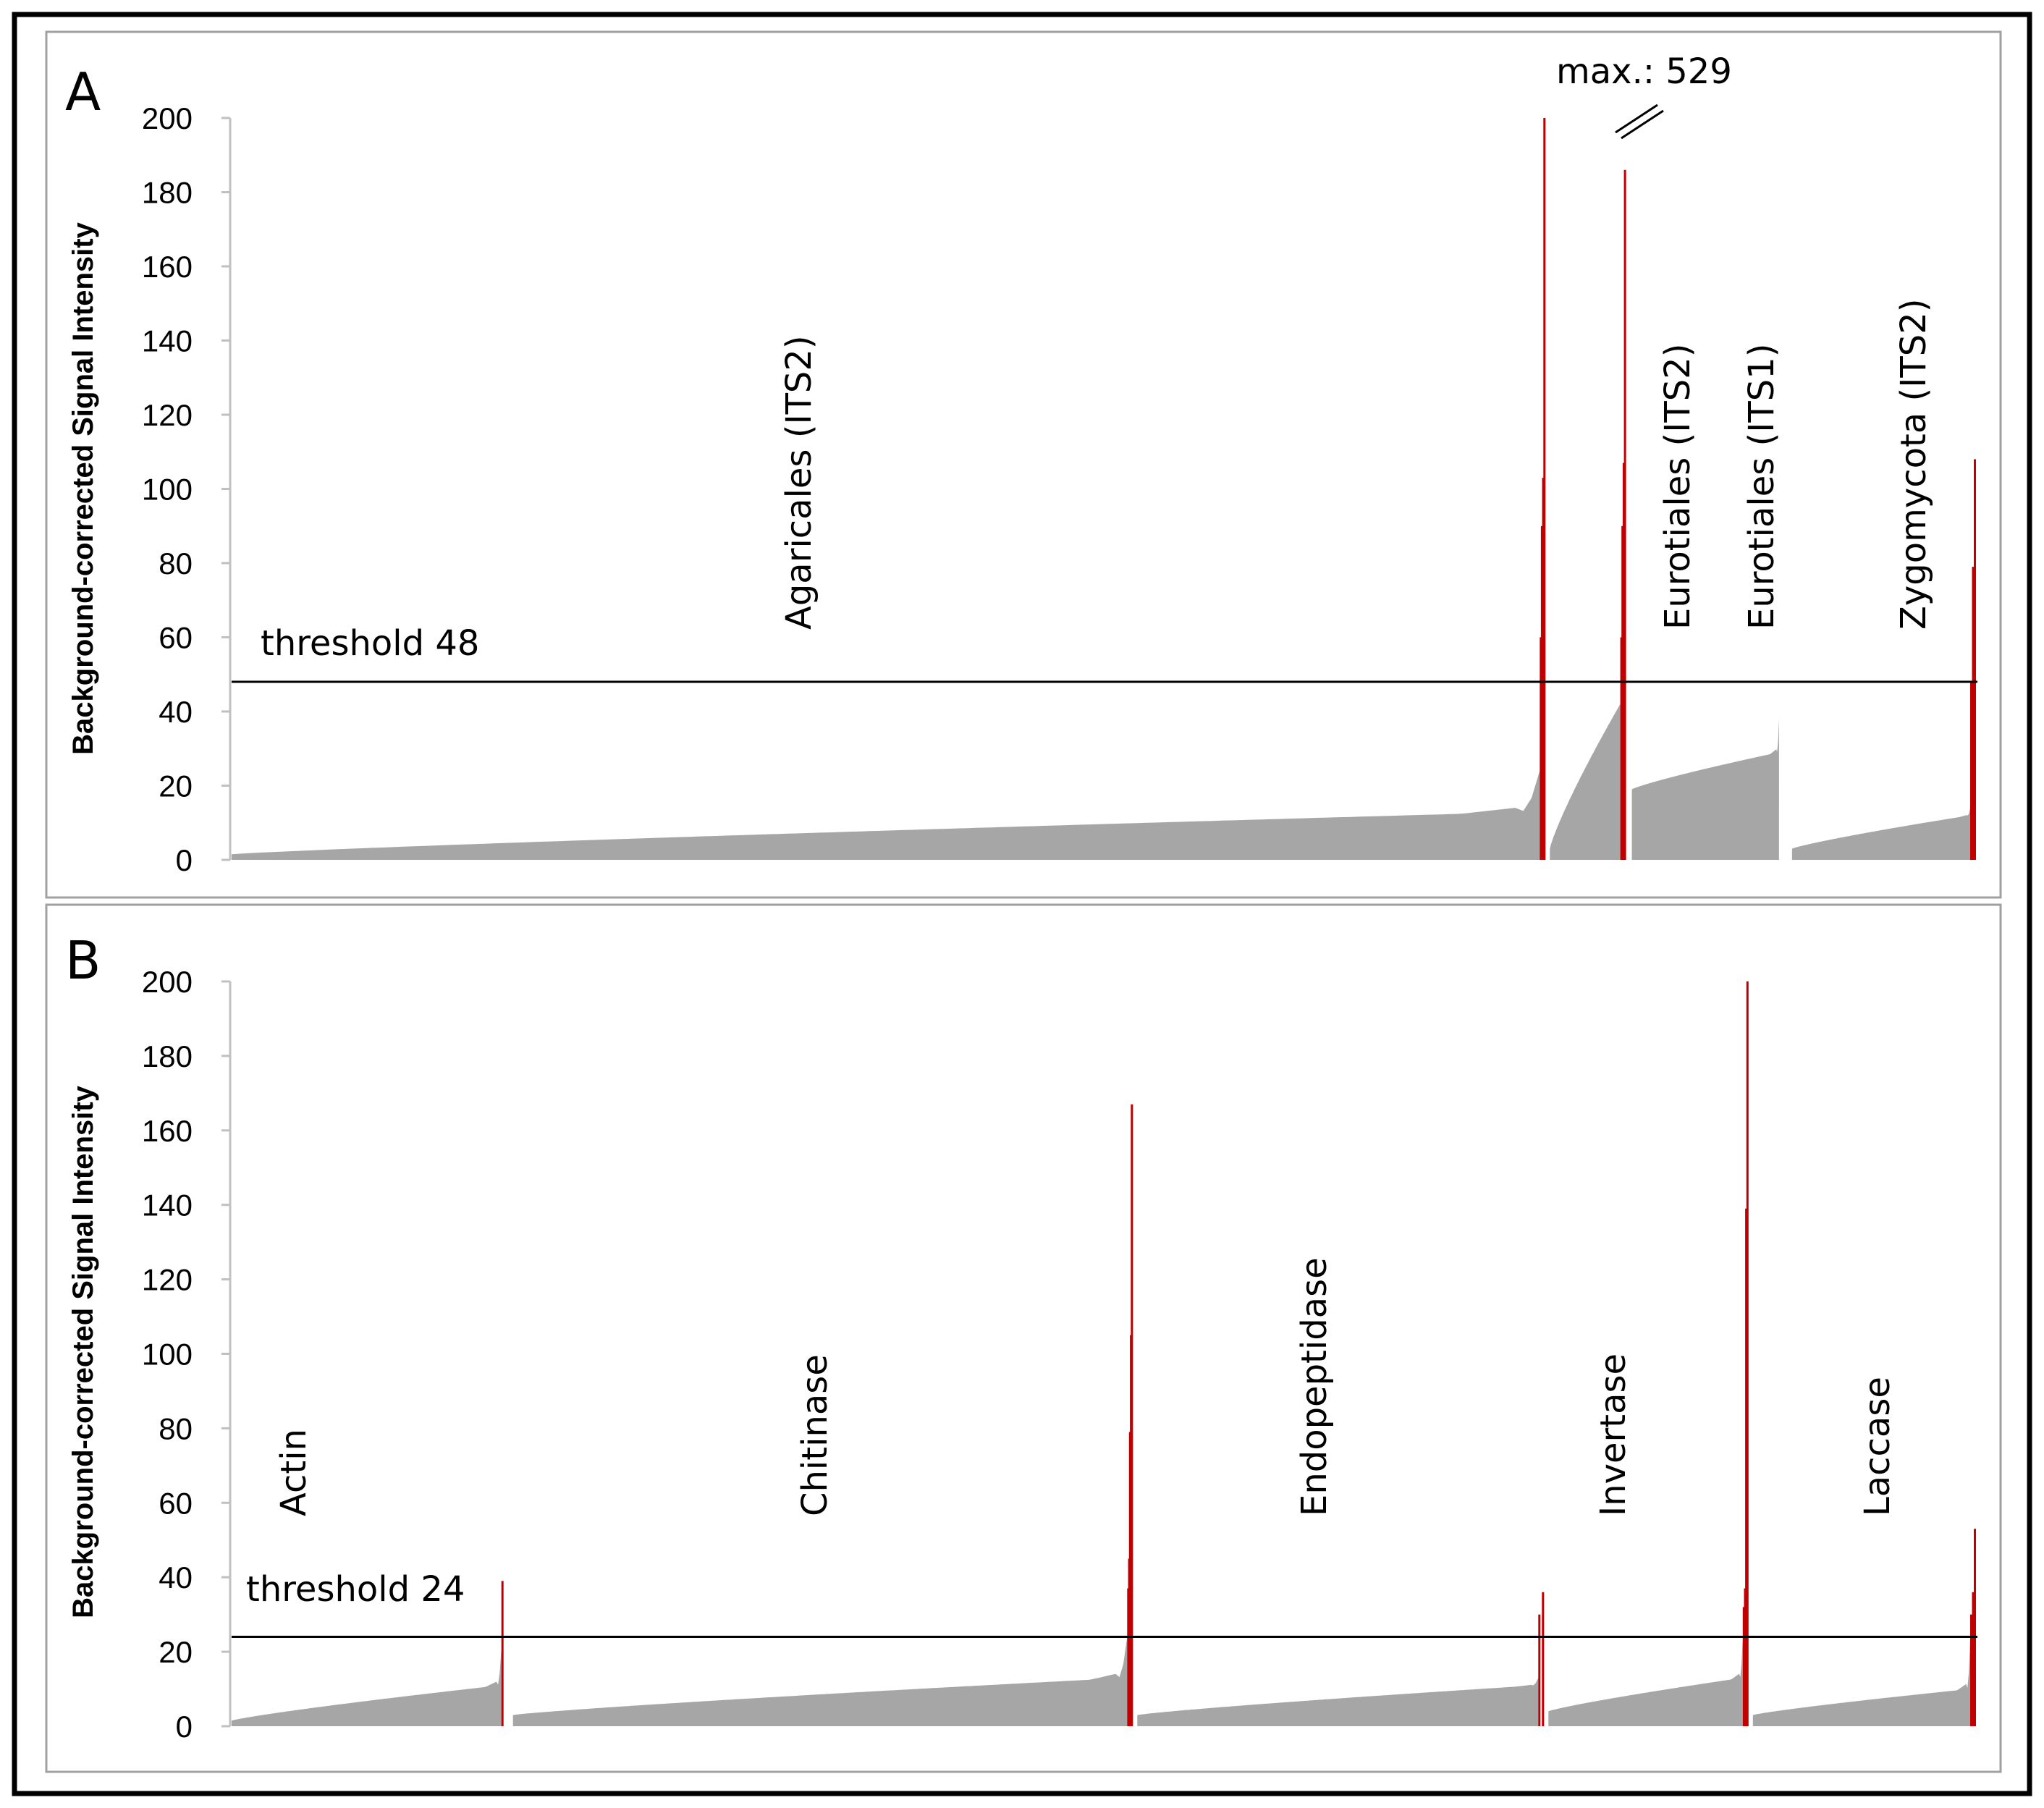 This screenshot has height=1808, width=2044. Describe the element at coordinates (294, 1472) in the screenshot. I see `group-label: Actin` at that location.